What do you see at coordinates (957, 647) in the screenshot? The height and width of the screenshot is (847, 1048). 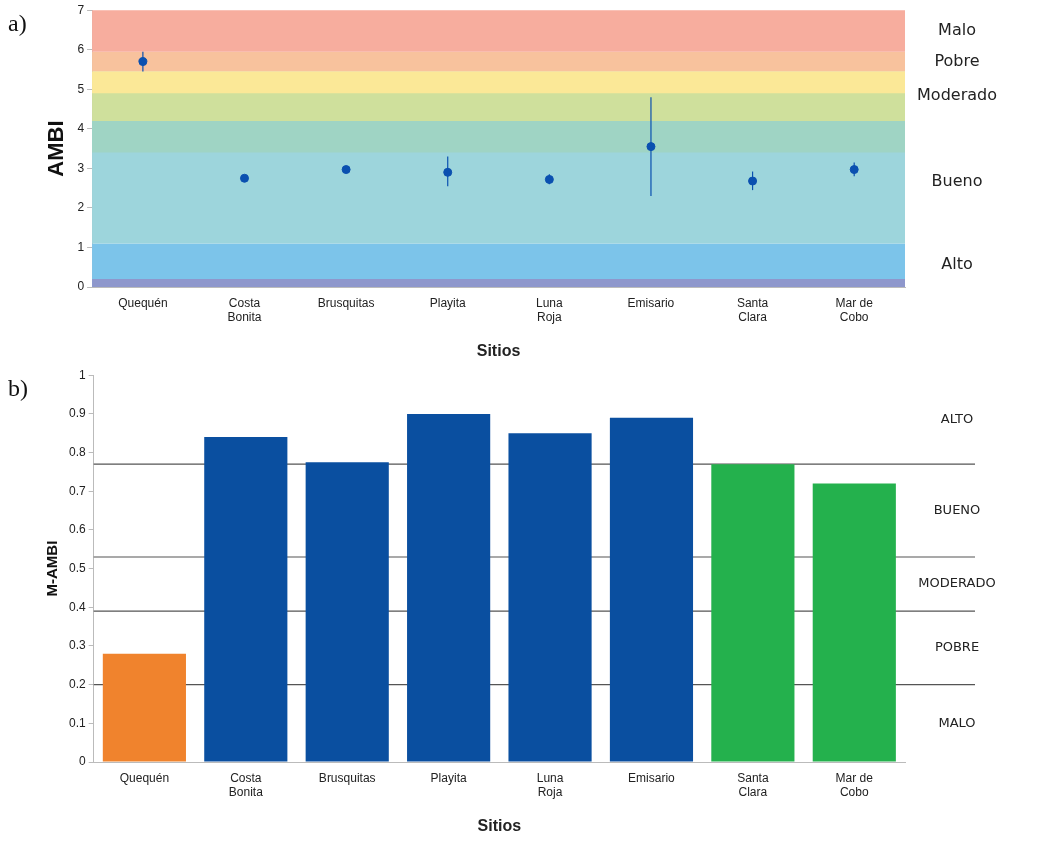 I see `annotation: POBRE` at bounding box center [957, 647].